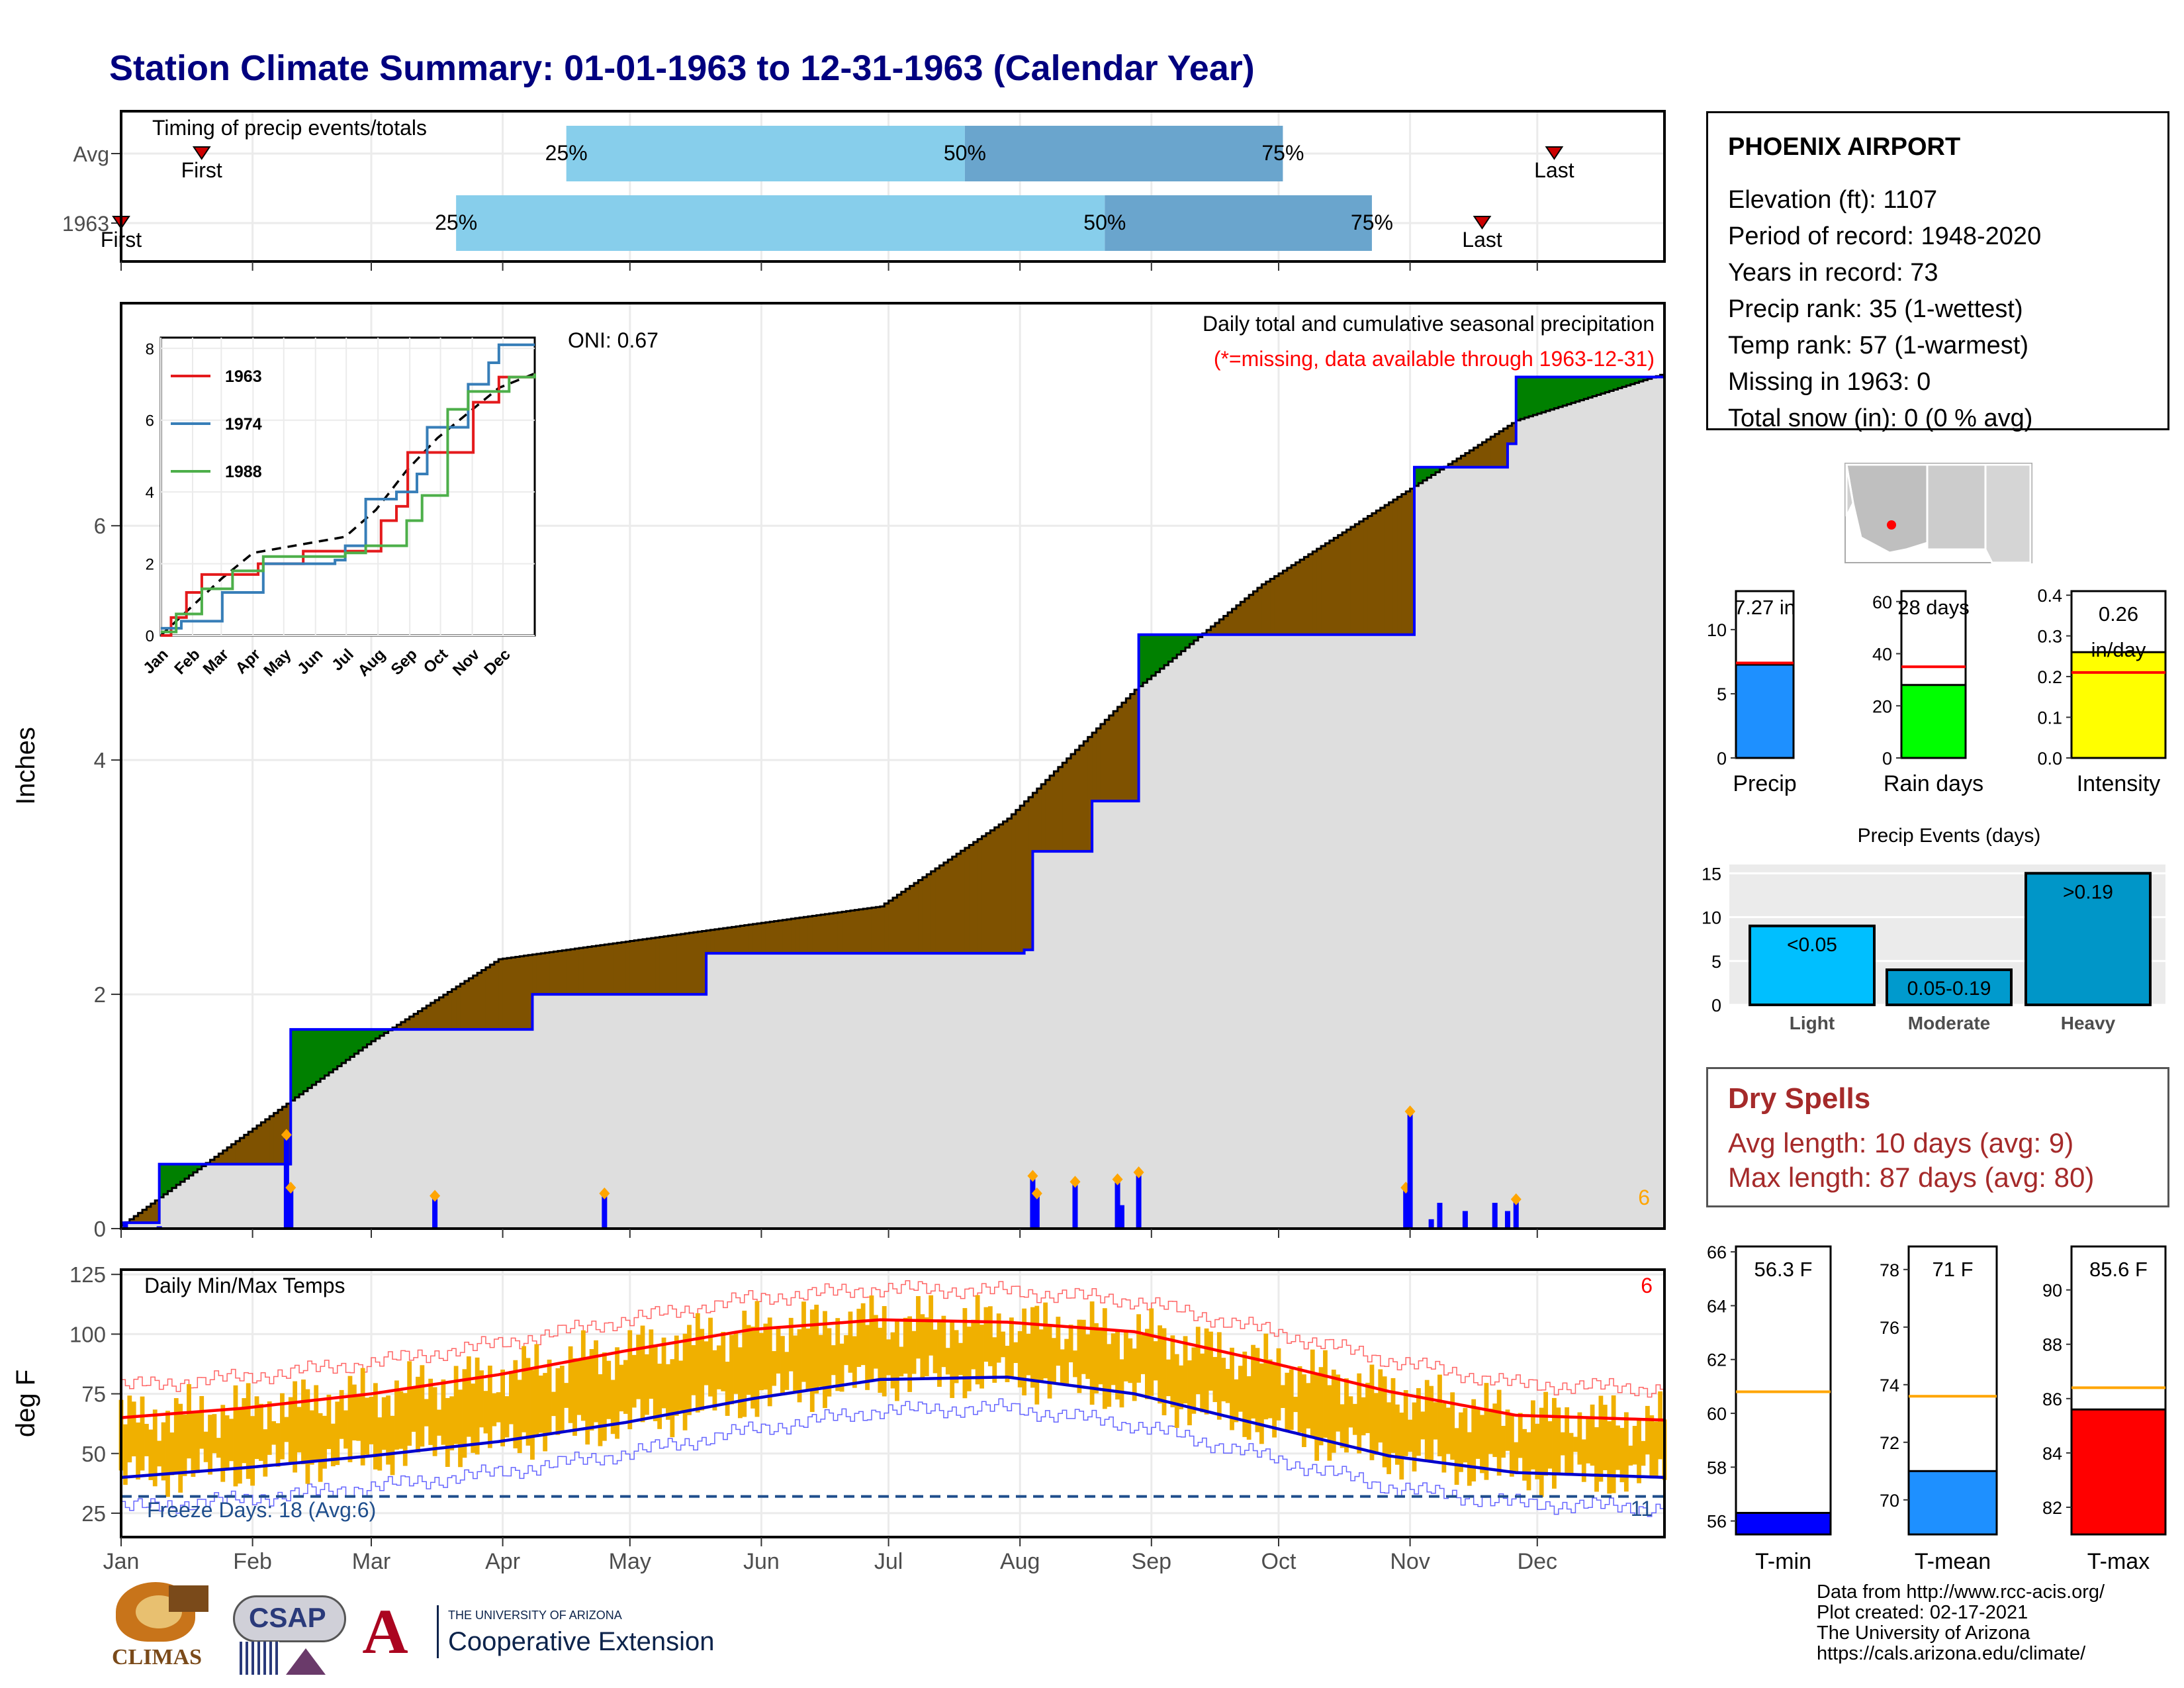 This screenshot has height=1688, width=2184. What do you see at coordinates (87, 1274) in the screenshot?
I see `temp-ytick: 125` at bounding box center [87, 1274].